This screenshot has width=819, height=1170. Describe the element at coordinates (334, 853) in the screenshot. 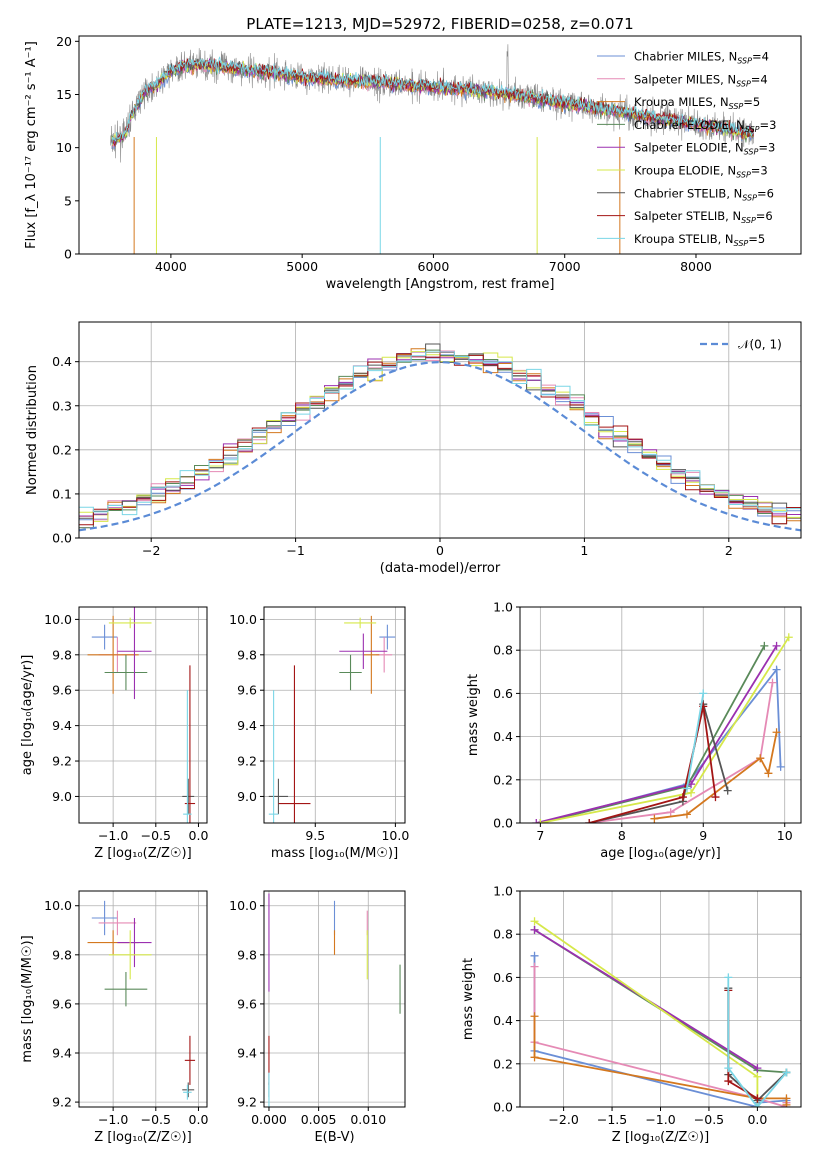

I see `x-axis-label: mass [log₁₀(M/M☉)]` at that location.